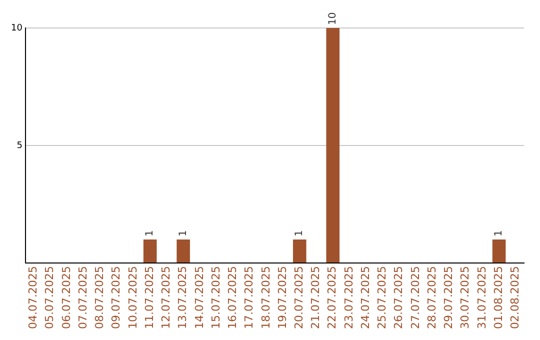  What do you see at coordinates (116, 298) in the screenshot?
I see `x-tick-label: 09.07.2025` at bounding box center [116, 298].